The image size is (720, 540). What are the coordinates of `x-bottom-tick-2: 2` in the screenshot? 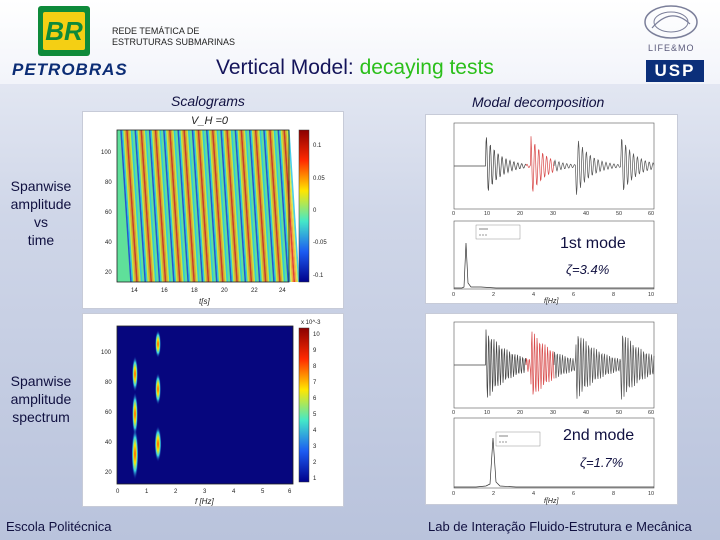 It's located at (176, 492).